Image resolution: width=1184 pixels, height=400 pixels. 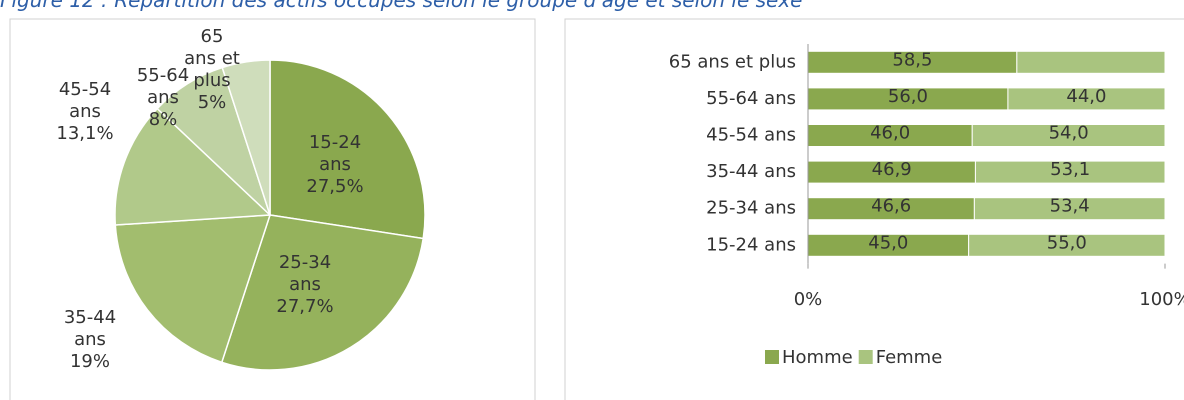 I want to click on y-tick-label: 15-24 ans, so click(x=751, y=244).